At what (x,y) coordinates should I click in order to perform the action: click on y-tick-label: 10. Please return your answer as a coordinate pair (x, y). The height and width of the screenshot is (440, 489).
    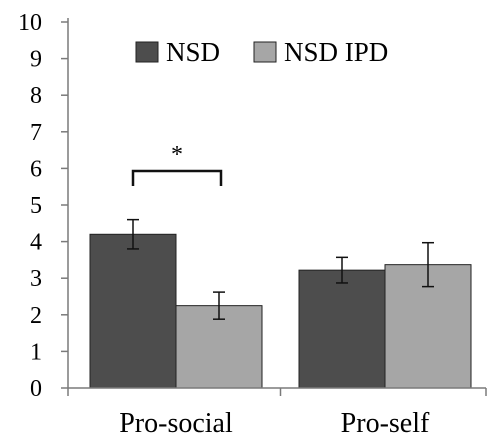
    Looking at the image, I should click on (30, 23).